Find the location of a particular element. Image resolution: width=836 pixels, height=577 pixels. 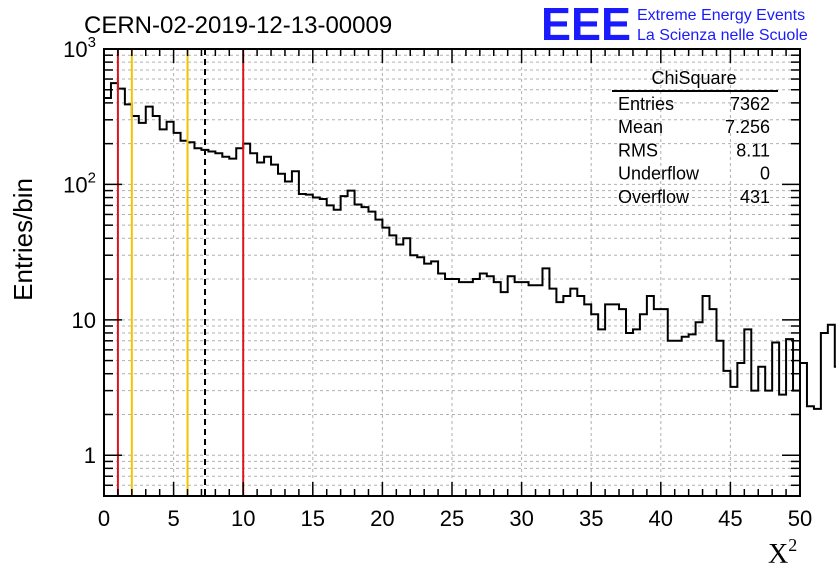

x-tick-label: 30 is located at coordinates (521, 518).